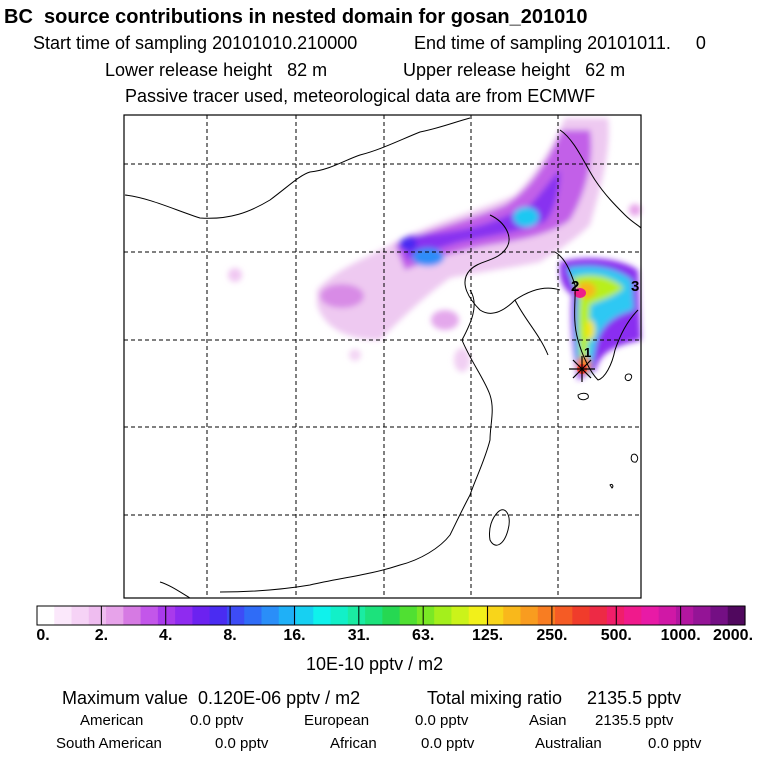  What do you see at coordinates (733, 635) in the screenshot?
I see `colorbar-tick-label: 2000.` at bounding box center [733, 635].